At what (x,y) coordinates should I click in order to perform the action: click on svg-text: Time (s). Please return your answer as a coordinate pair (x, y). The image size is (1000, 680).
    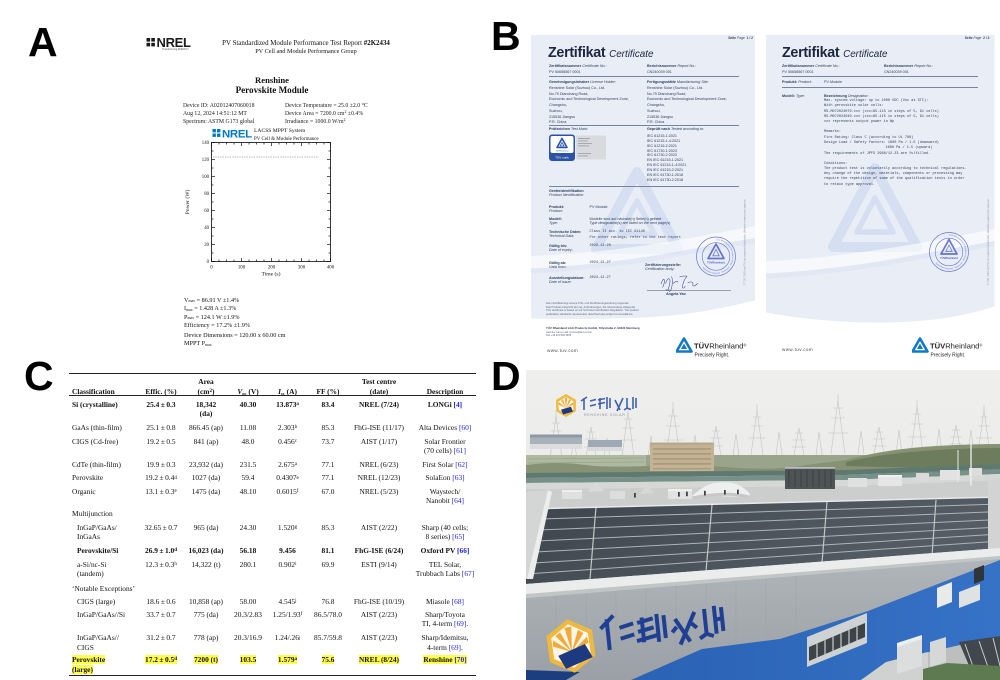
    Looking at the image, I should click on (271, 274).